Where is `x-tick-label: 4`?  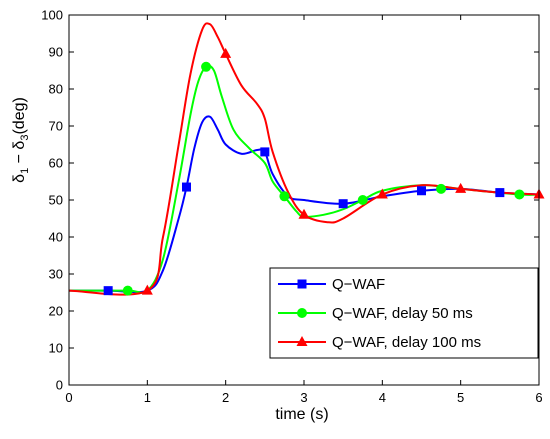 x-tick-label: 4 is located at coordinates (382, 397).